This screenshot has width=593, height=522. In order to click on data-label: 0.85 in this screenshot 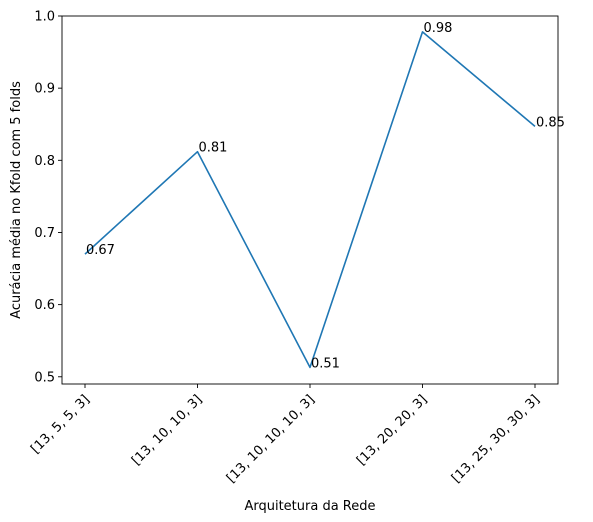, I will do `click(550, 122)`.